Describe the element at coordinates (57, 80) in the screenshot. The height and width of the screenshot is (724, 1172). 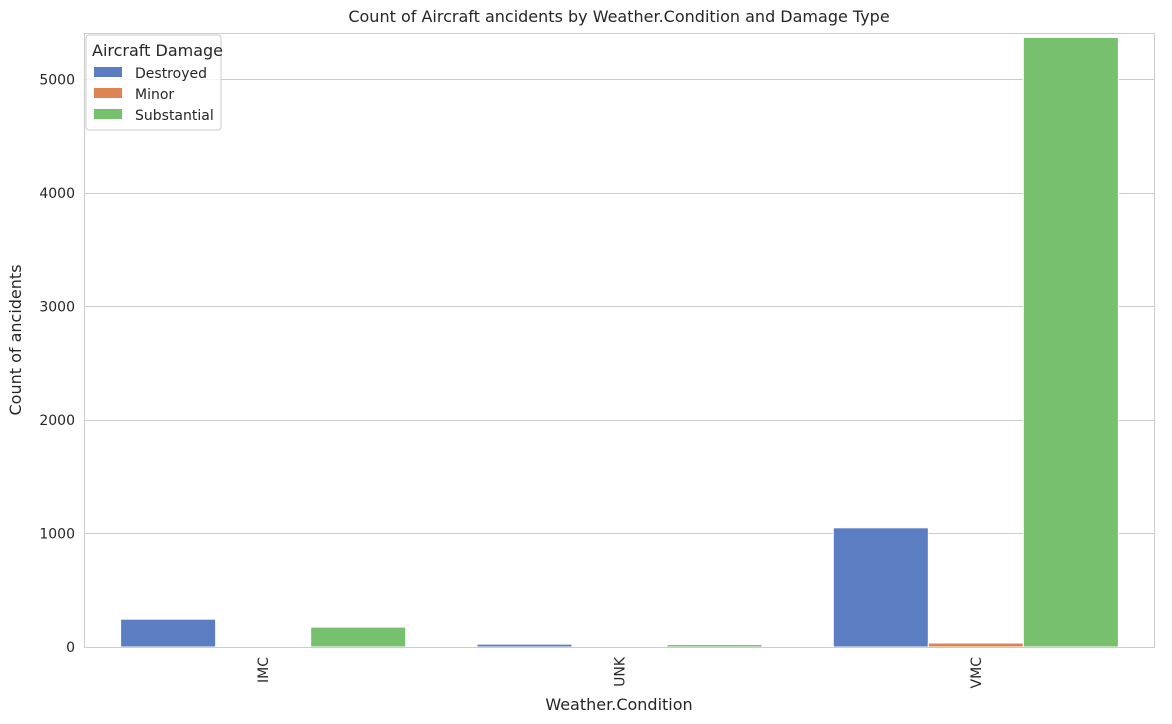
I see `y-tick-label: 5000` at that location.